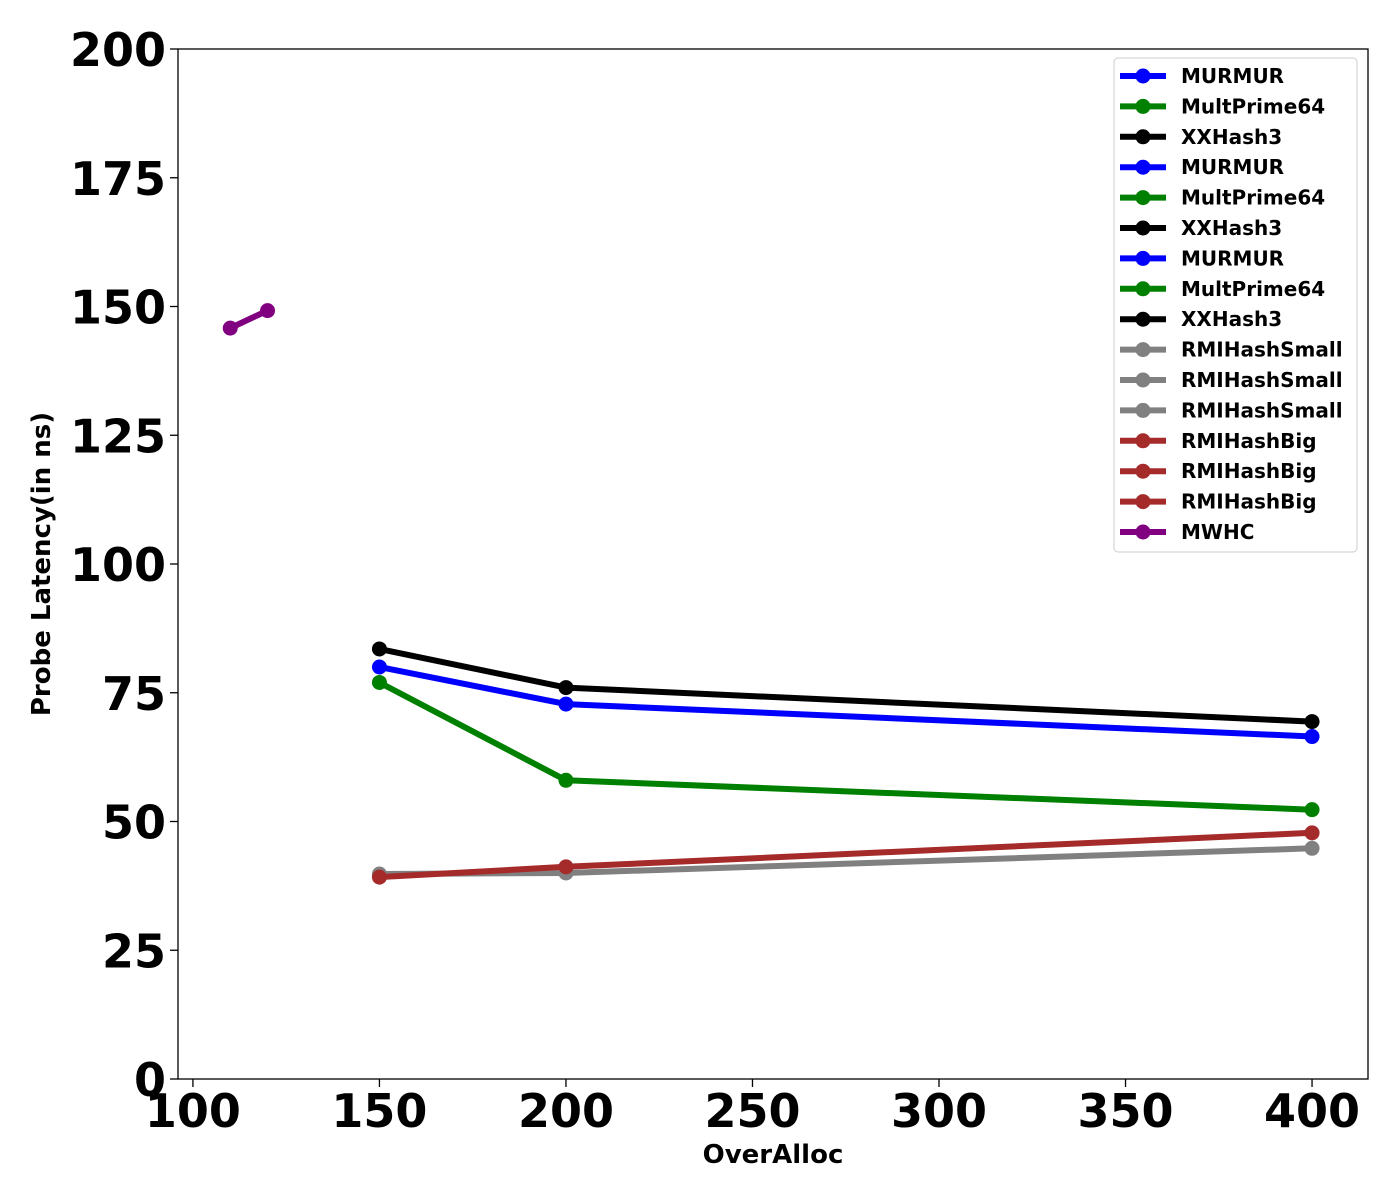 The width and height of the screenshot is (1400, 1200). I want to click on x-tick-label: 200, so click(566, 1111).